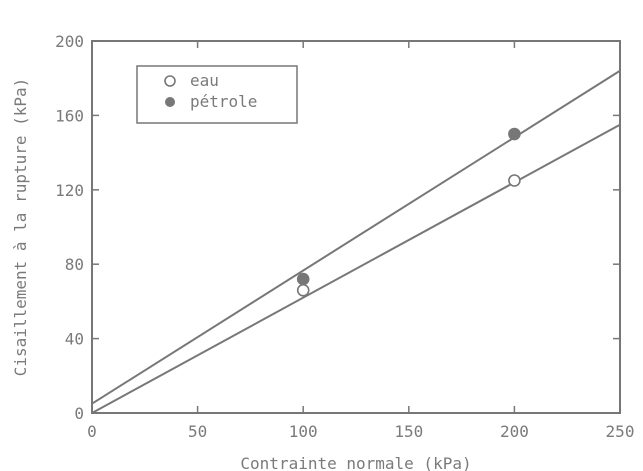 This screenshot has width=643, height=471. Describe the element at coordinates (92, 431) in the screenshot. I see `x-tick-label: 0` at that location.